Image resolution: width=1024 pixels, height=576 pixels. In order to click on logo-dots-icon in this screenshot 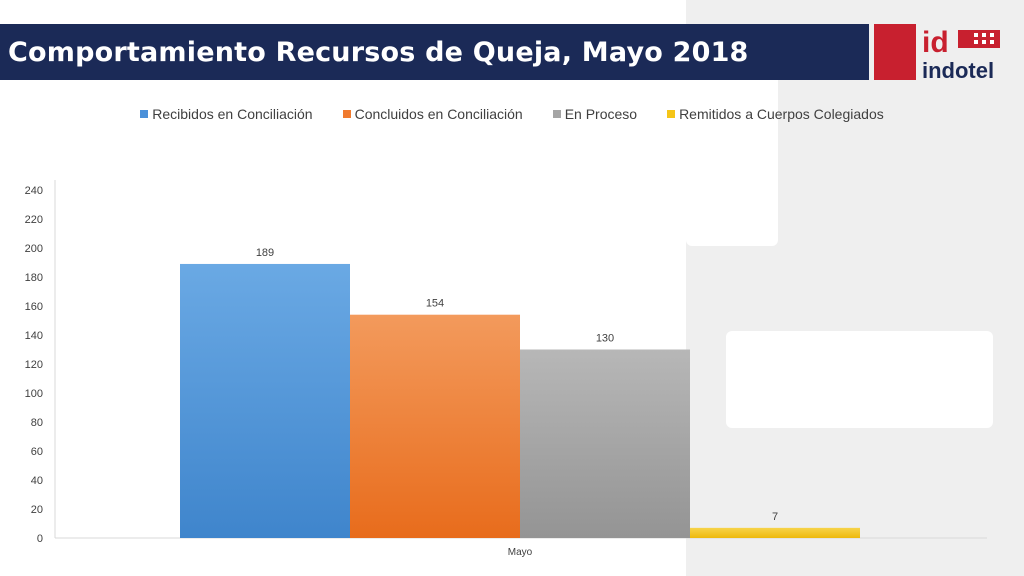, I will do `click(979, 39)`.